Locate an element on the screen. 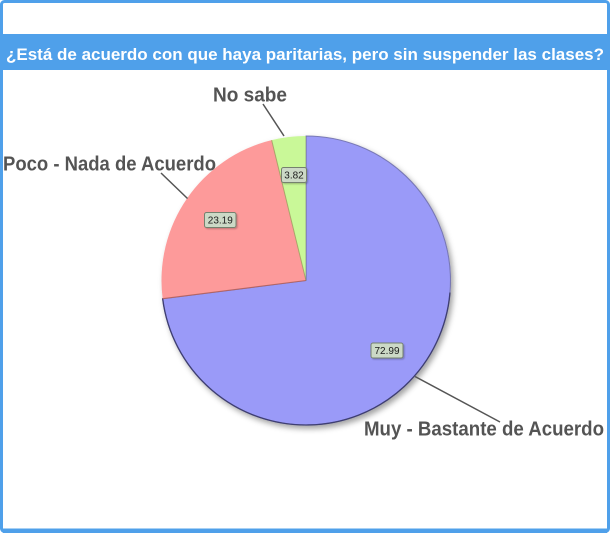 This screenshot has width=610, height=533. svg-text: 3.82 is located at coordinates (294, 176).